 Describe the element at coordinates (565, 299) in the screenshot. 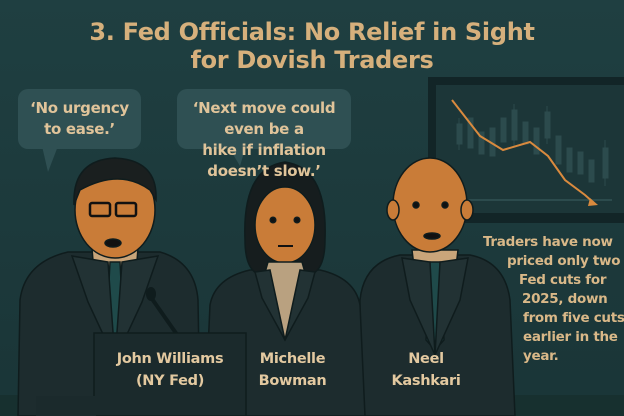

I see `note-line: 2025, down` at that location.